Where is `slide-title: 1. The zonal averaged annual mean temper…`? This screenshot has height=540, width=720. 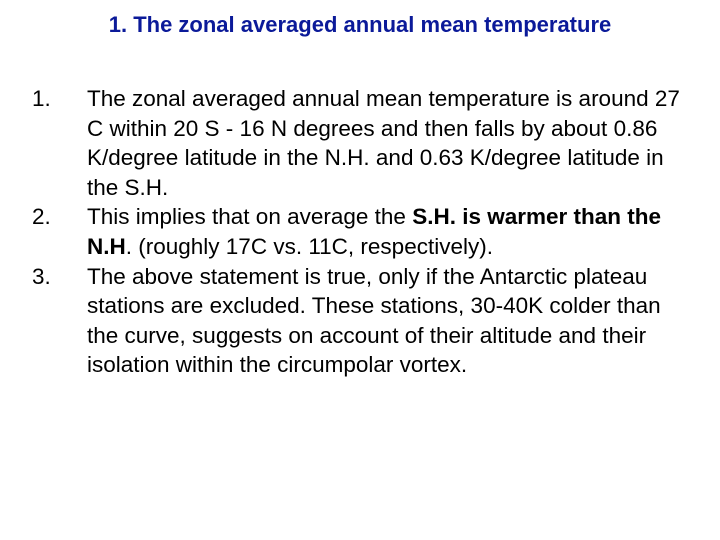
slide-title: 1. The zonal averaged annual mean temper… is located at coordinates (360, 24).